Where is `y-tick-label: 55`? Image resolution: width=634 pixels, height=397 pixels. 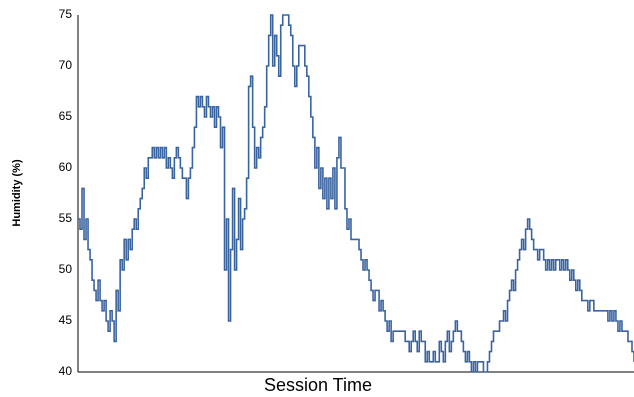
y-tick-label: 55 is located at coordinates (66, 218).